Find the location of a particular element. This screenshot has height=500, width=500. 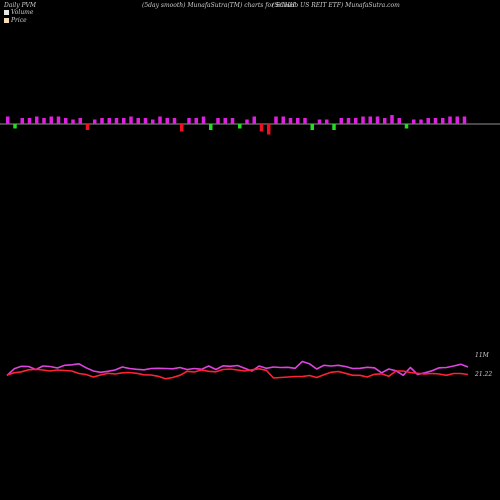

legend-volume: Volume is located at coordinates (18, 12).